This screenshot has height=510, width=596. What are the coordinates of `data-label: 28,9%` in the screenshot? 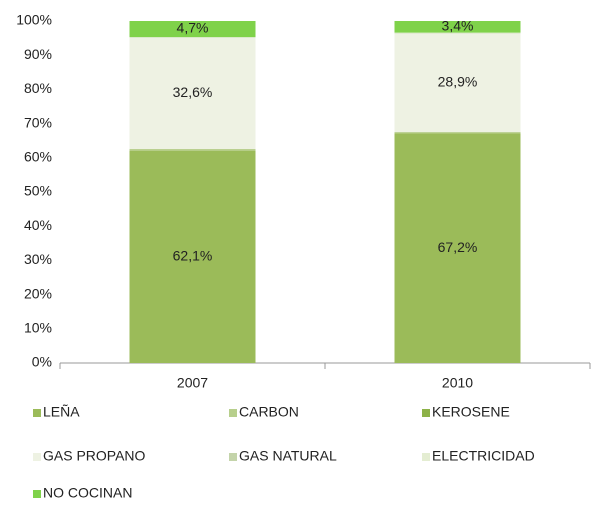 It's located at (458, 81).